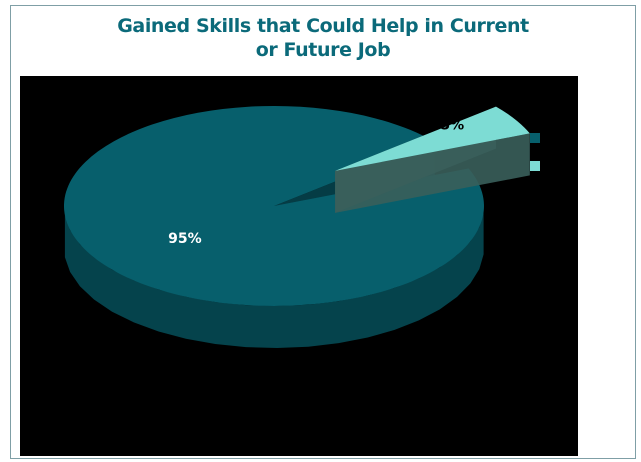 Image resolution: width=641 pixels, height=462 pixels. Describe the element at coordinates (323, 26) in the screenshot. I see `chart-title-line-1: Gained Skills that Could Help in Current` at that location.